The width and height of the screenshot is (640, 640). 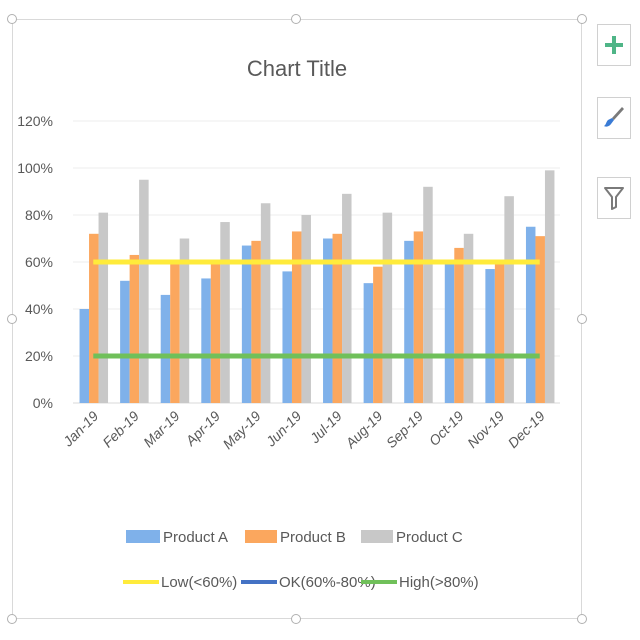 What do you see at coordinates (39, 215) in the screenshot?
I see `y-tick-label: 80%` at bounding box center [39, 215].